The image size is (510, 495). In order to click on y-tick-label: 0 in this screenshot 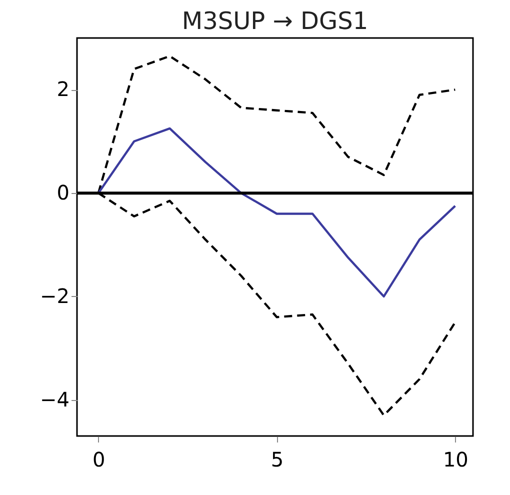, I will do `click(63, 192)`.